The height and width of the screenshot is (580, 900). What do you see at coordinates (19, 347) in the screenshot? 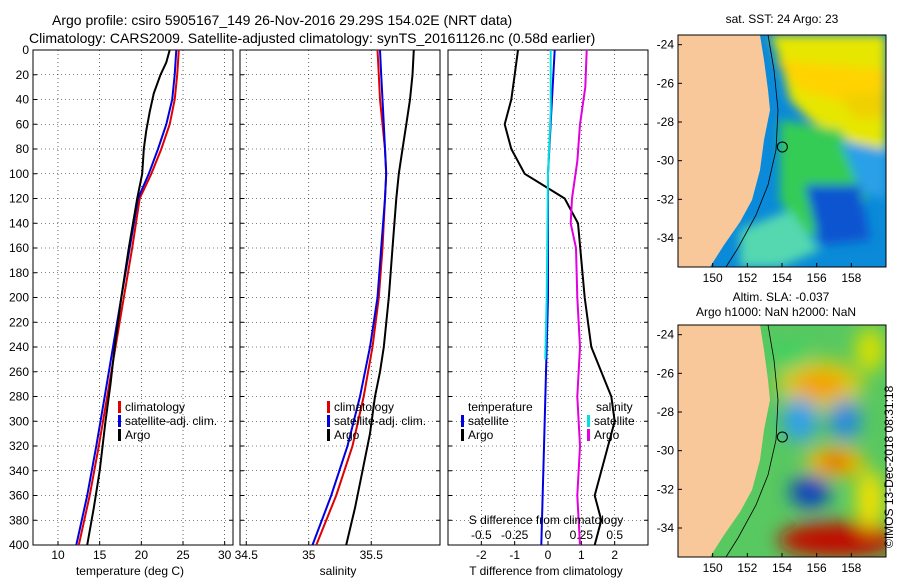
I see `depth-tick-label: 240` at bounding box center [19, 347].